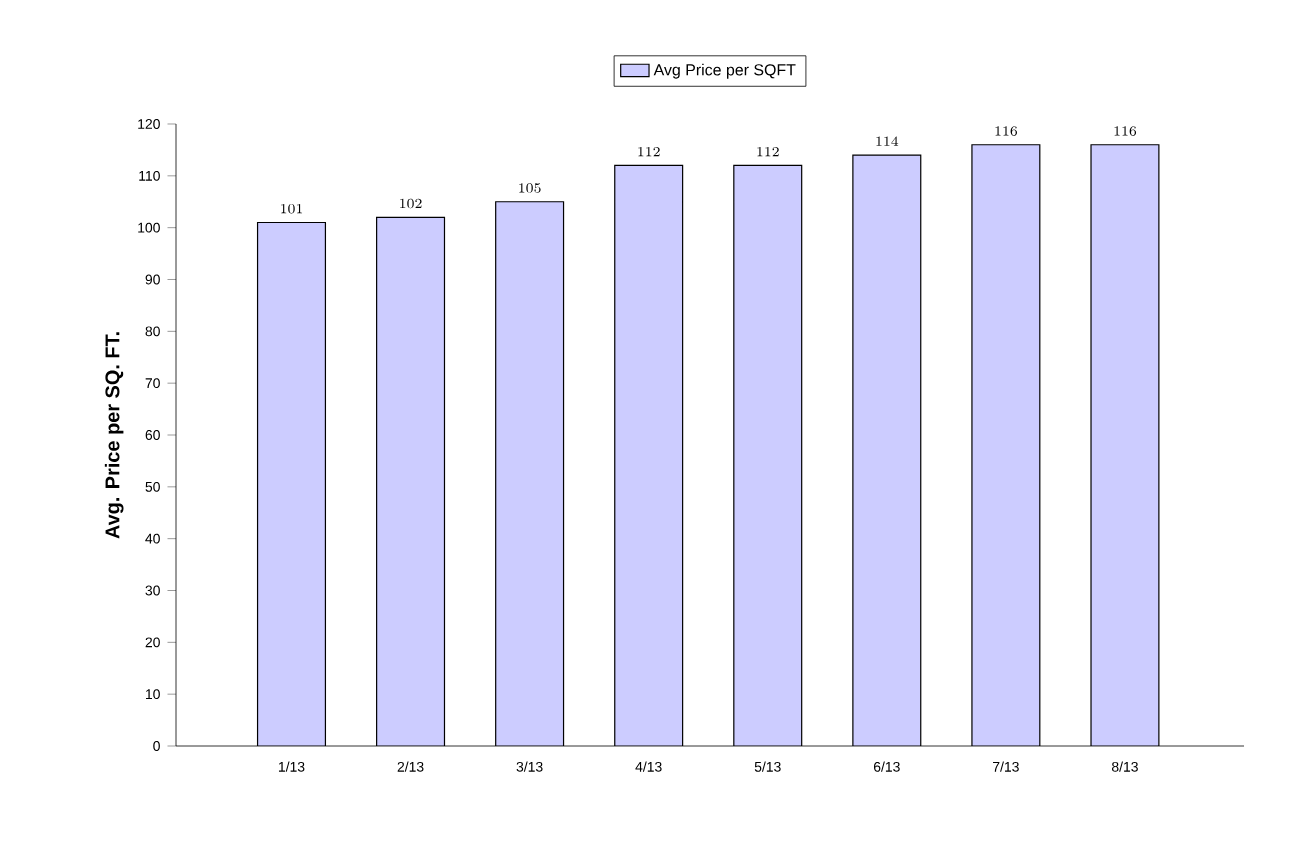 The image size is (1292, 868). I want to click on y-axis-title: Avg. Price per SQ. FT., so click(114, 435).